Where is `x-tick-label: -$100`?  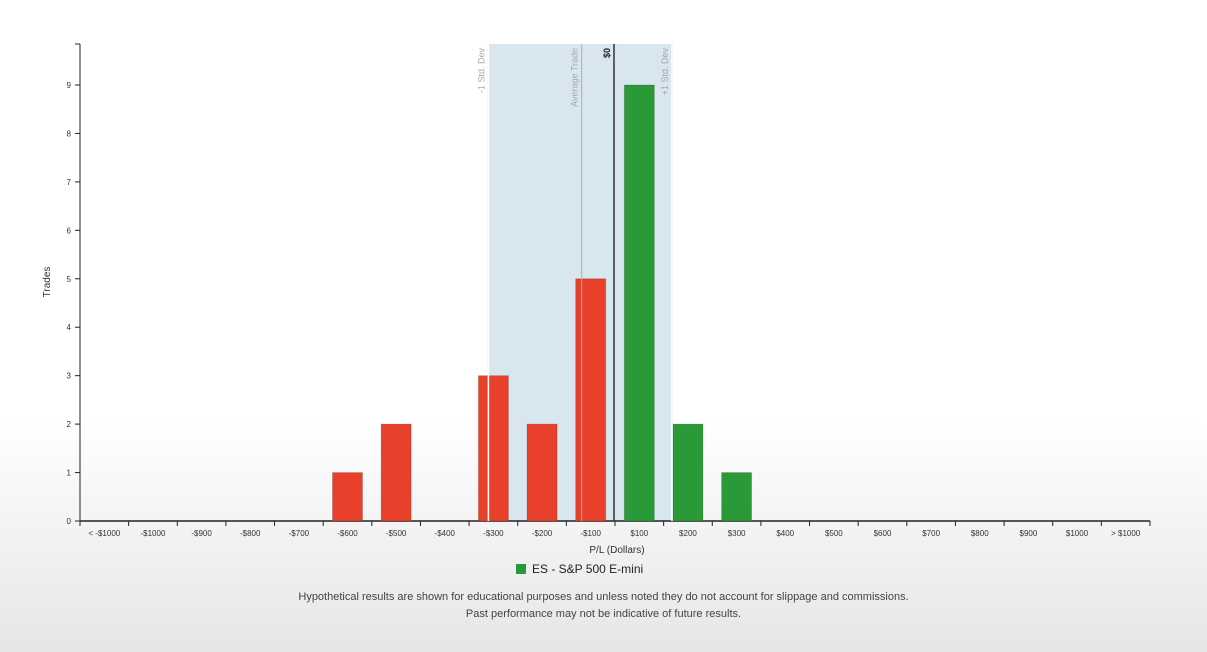 x-tick-label: -$100 is located at coordinates (590, 533).